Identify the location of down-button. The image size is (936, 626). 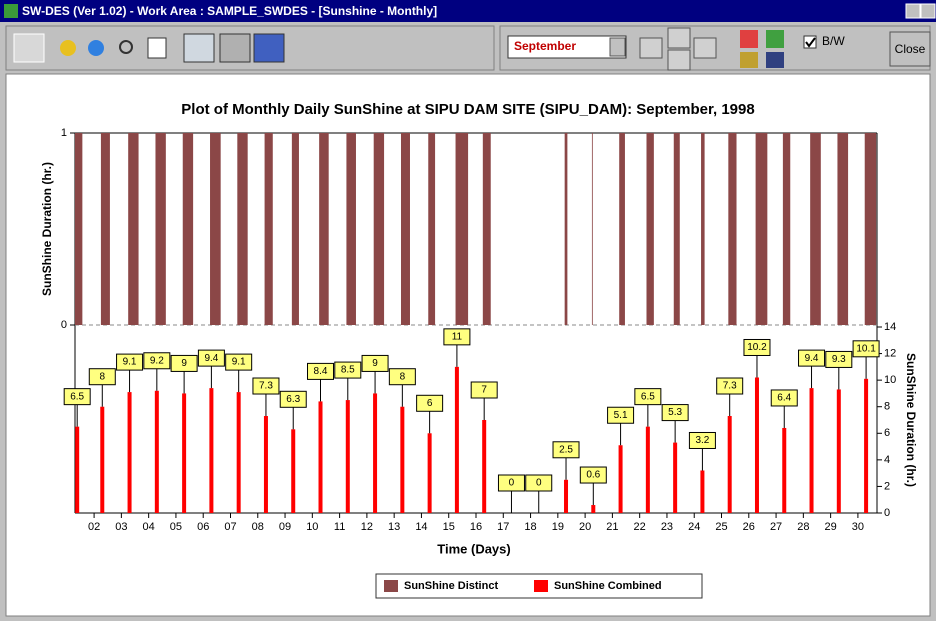
(679, 60).